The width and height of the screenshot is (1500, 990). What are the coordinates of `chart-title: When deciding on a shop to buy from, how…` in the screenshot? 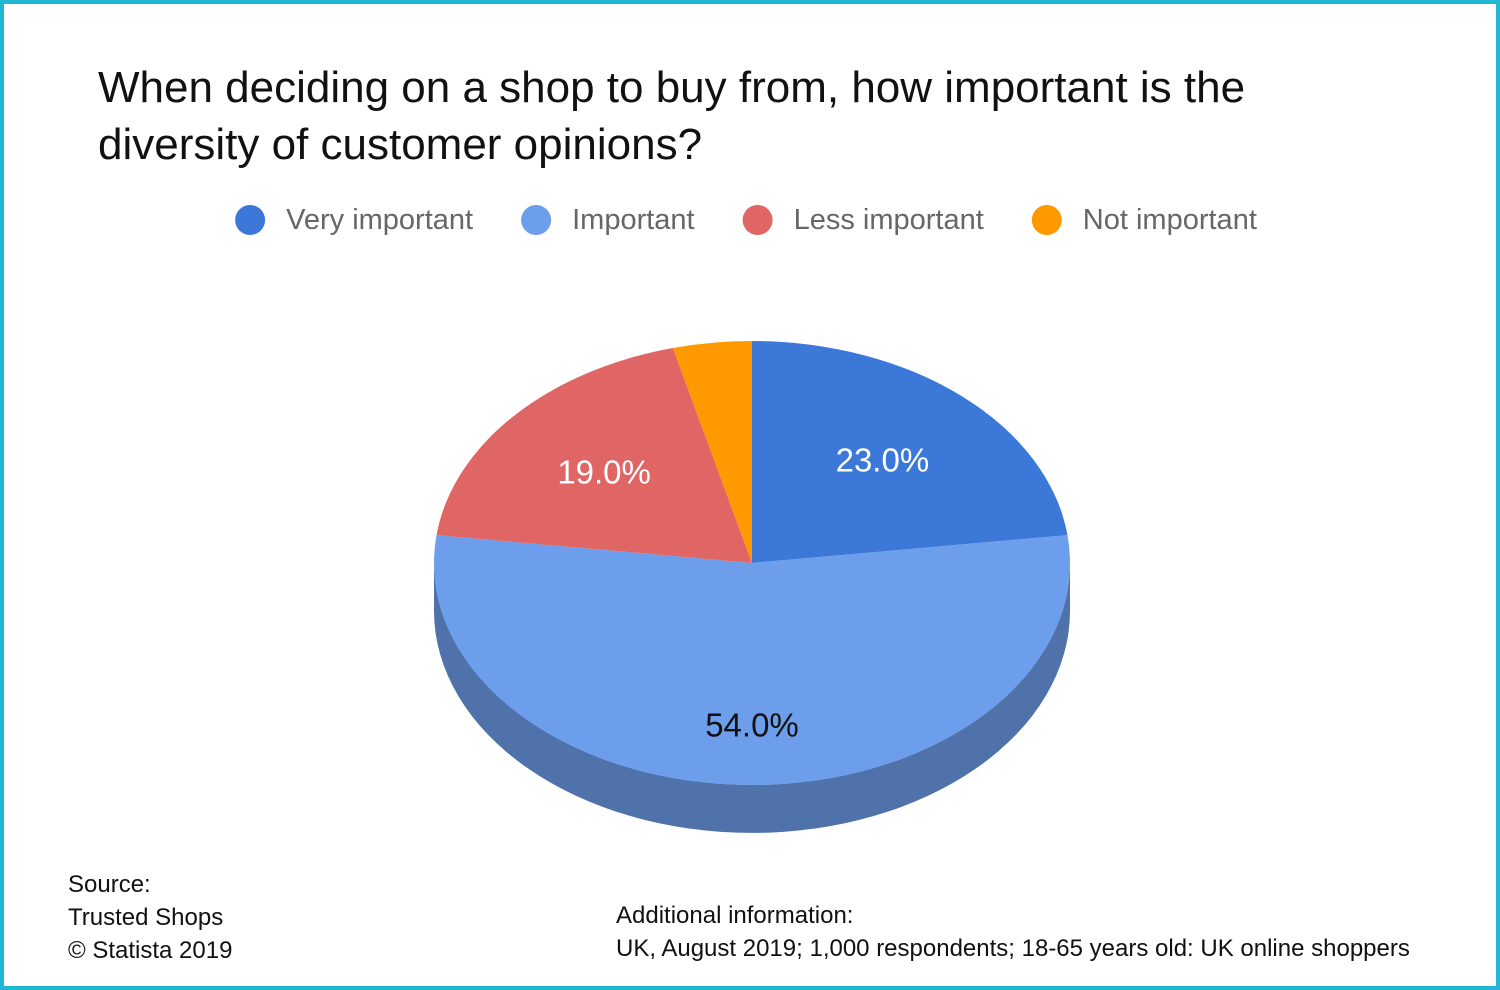 It's located at (672, 116).